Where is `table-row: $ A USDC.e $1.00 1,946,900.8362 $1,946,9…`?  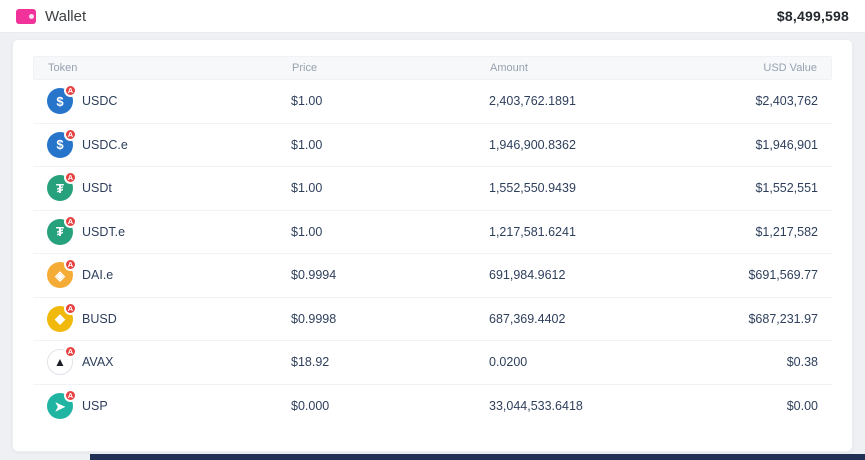
table-row: $ A USDC.e $1.00 1,946,900.8362 $1,946,9… is located at coordinates (432, 145).